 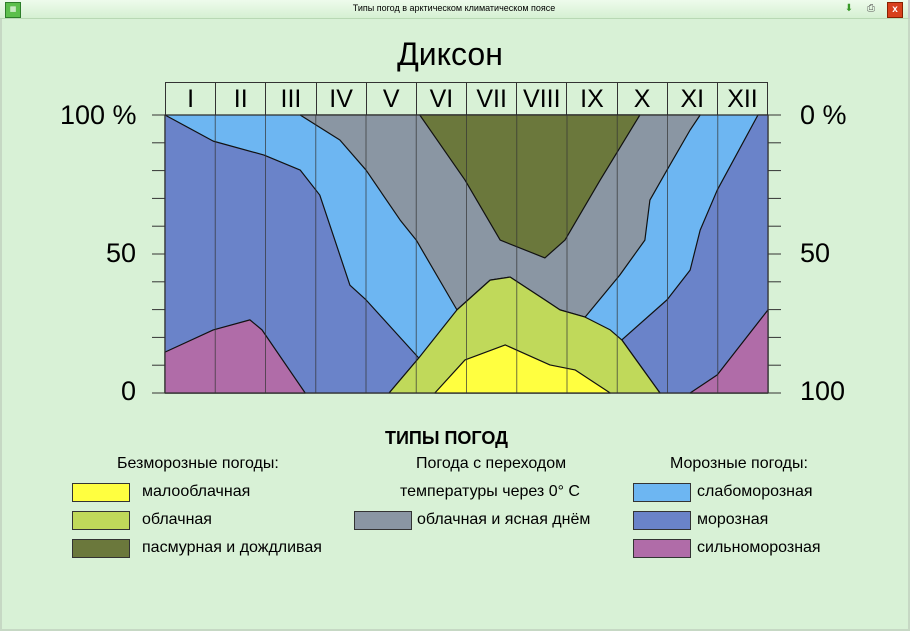 I want to click on region-облачная, so click(x=524, y=335).